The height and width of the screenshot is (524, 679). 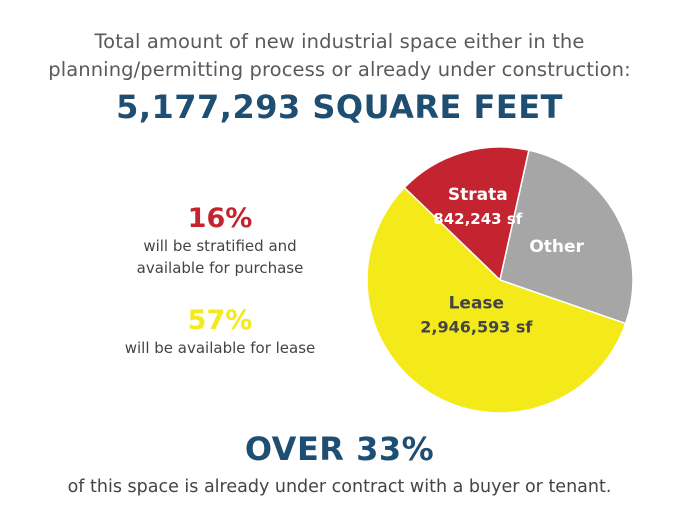 What do you see at coordinates (339, 107) in the screenshot?
I see `total-square-feet-headline: 5,177,293 SQUARE FEET` at bounding box center [339, 107].